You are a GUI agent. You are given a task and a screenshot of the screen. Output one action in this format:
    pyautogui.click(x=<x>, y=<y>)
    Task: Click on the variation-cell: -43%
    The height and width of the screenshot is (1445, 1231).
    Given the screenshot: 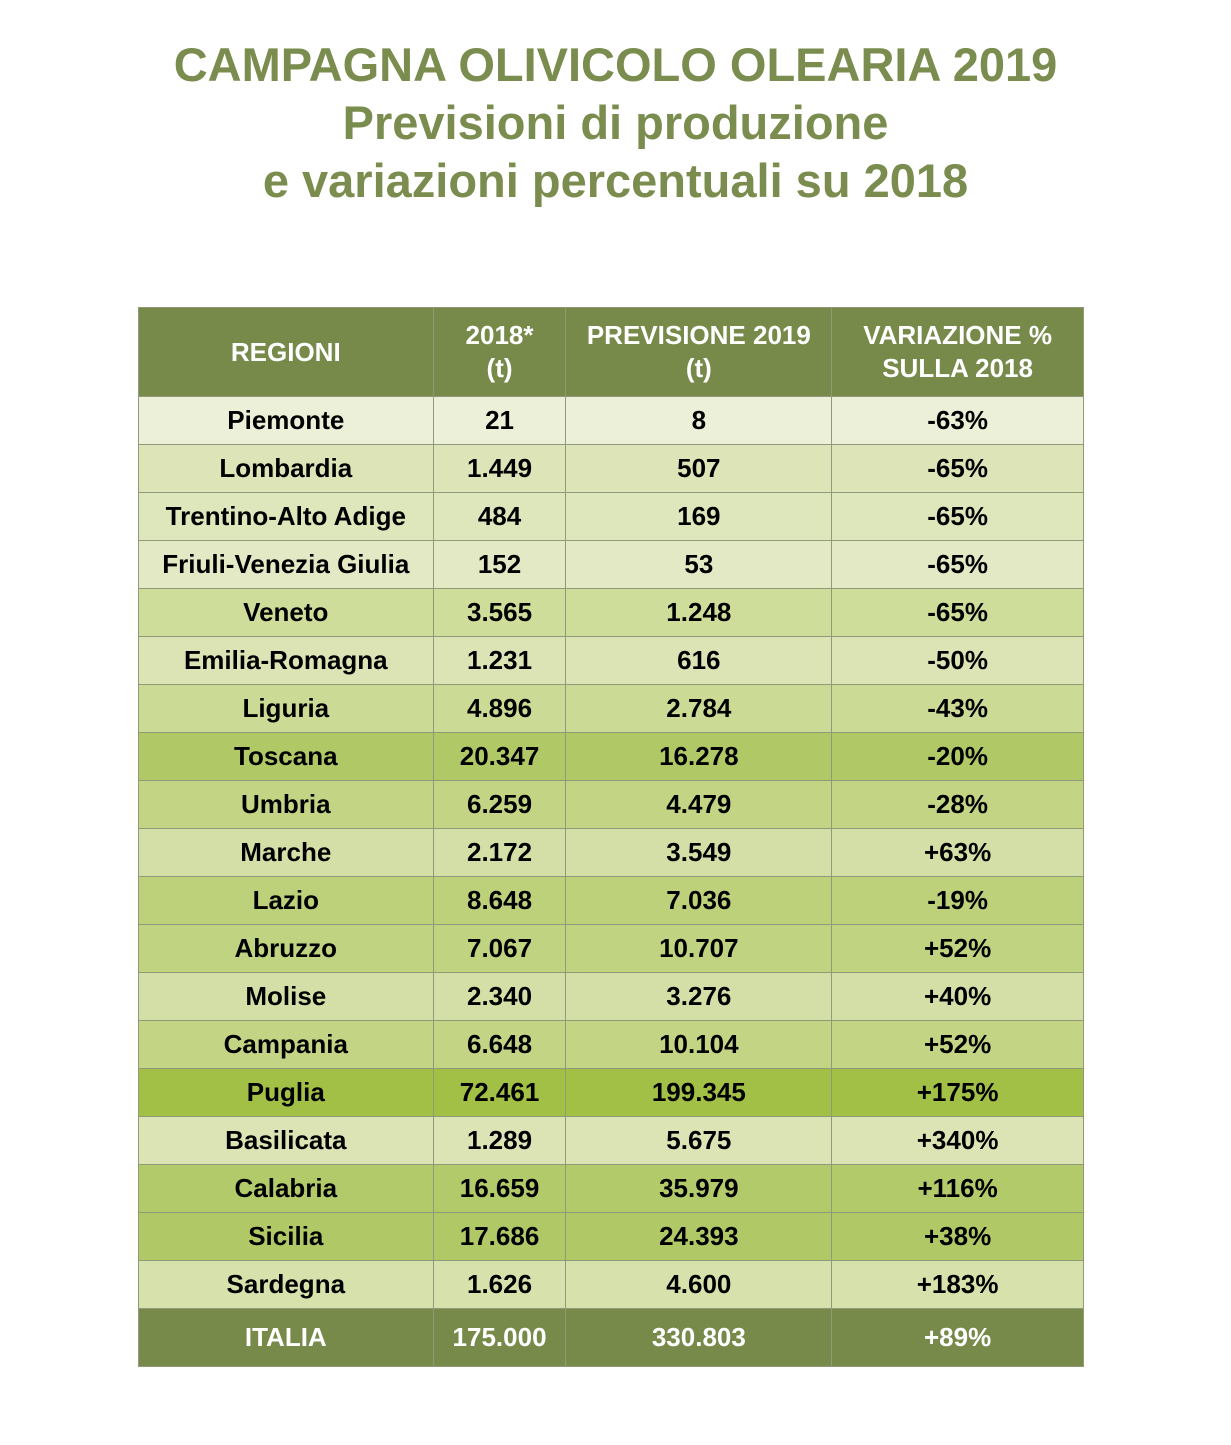 What is the action you would take?
    pyautogui.click(x=957, y=708)
    